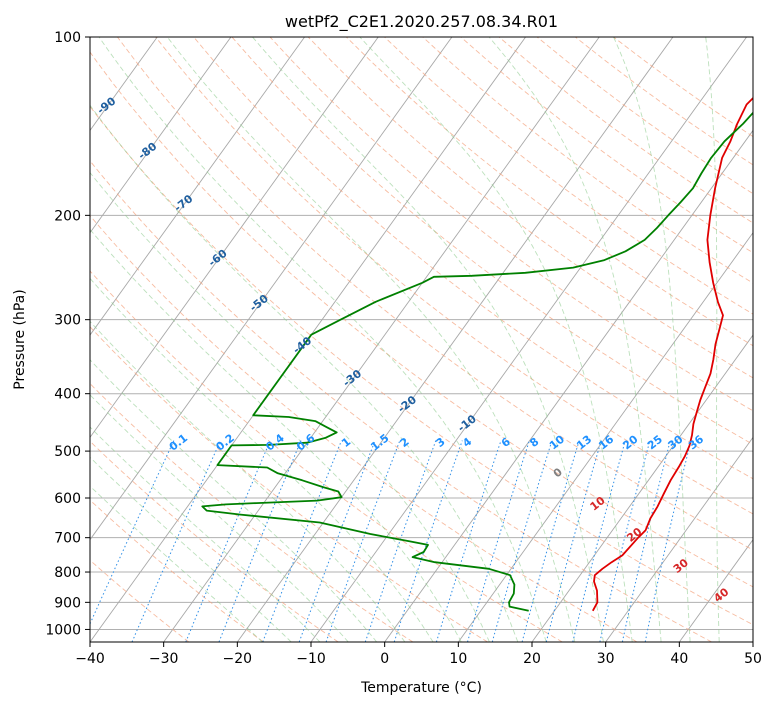 This screenshot has width=775, height=708. What do you see at coordinates (753, 659) in the screenshot?
I see `x-tick-label: 50` at bounding box center [753, 659].